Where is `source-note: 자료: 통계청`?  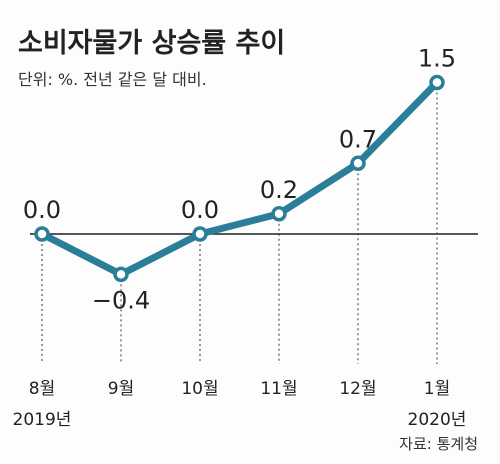
source-note: 자료: 통계청 is located at coordinates (438, 444).